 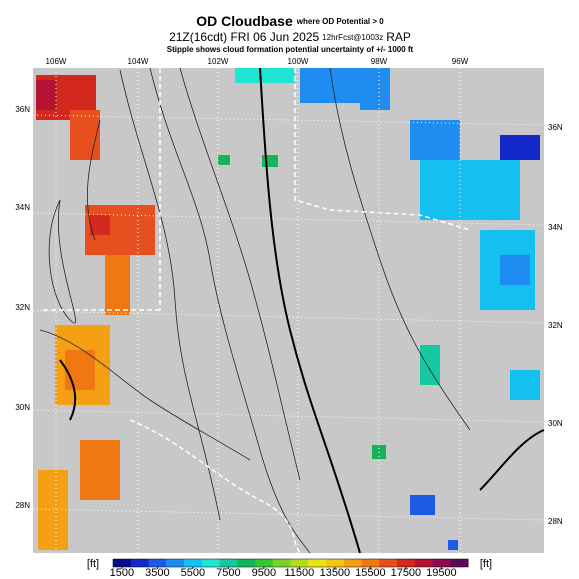 What do you see at coordinates (370, 573) in the screenshot?
I see `colorbar-label: 15500` at bounding box center [370, 573].